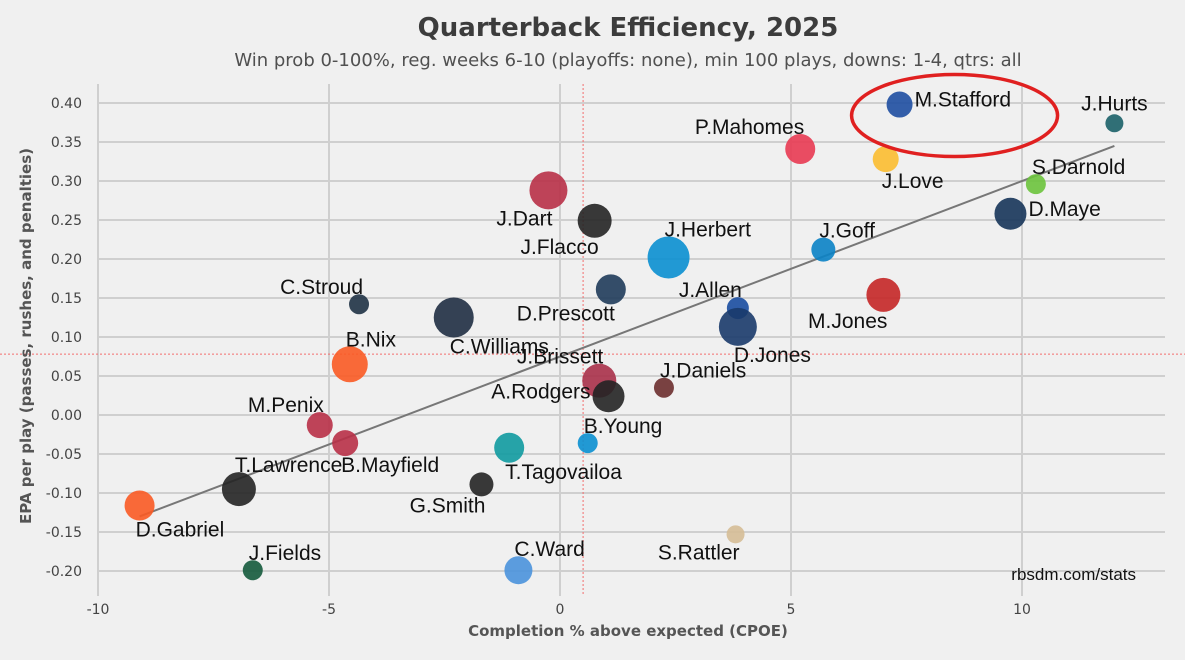 This screenshot has height=660, width=1185. I want to click on point-t-tagovailoa, so click(509, 447).